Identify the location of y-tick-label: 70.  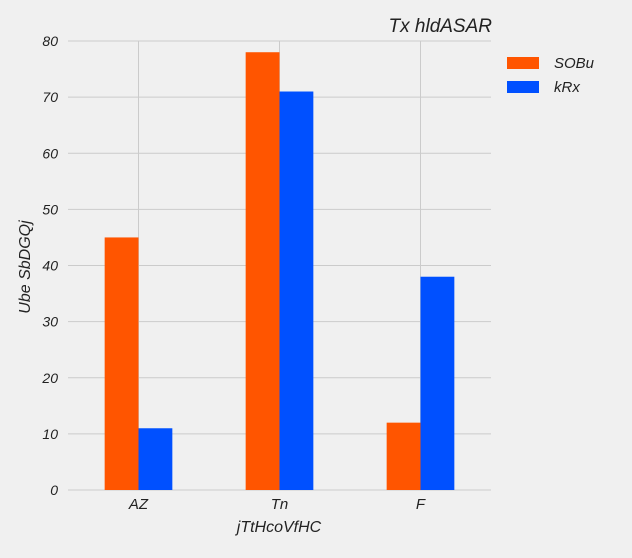
(50, 97).